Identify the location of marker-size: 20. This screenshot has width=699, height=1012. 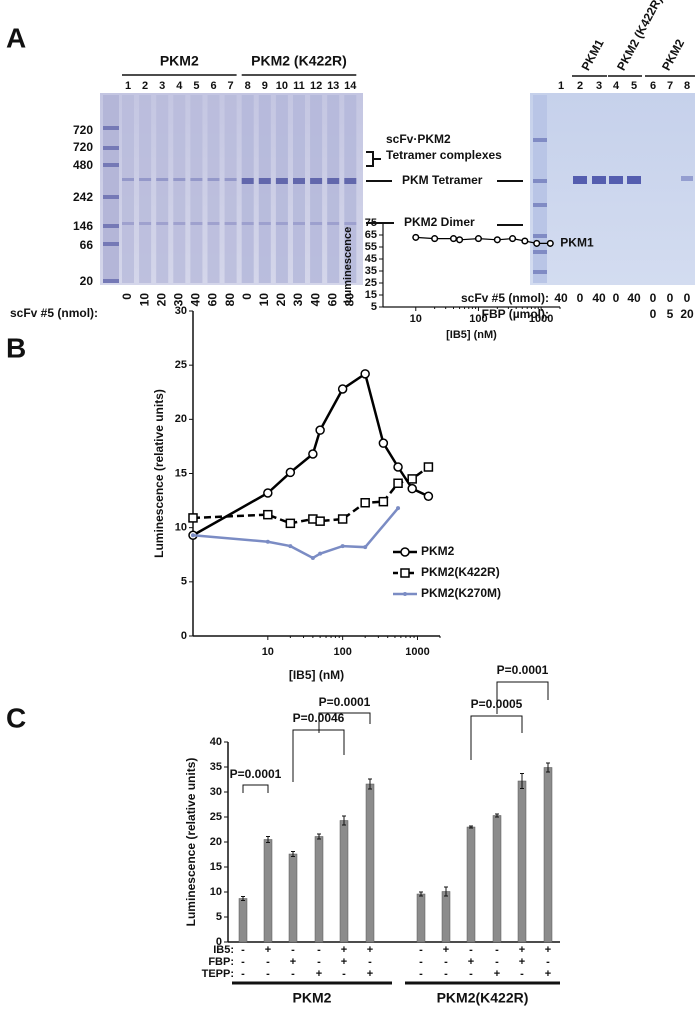
(87, 281).